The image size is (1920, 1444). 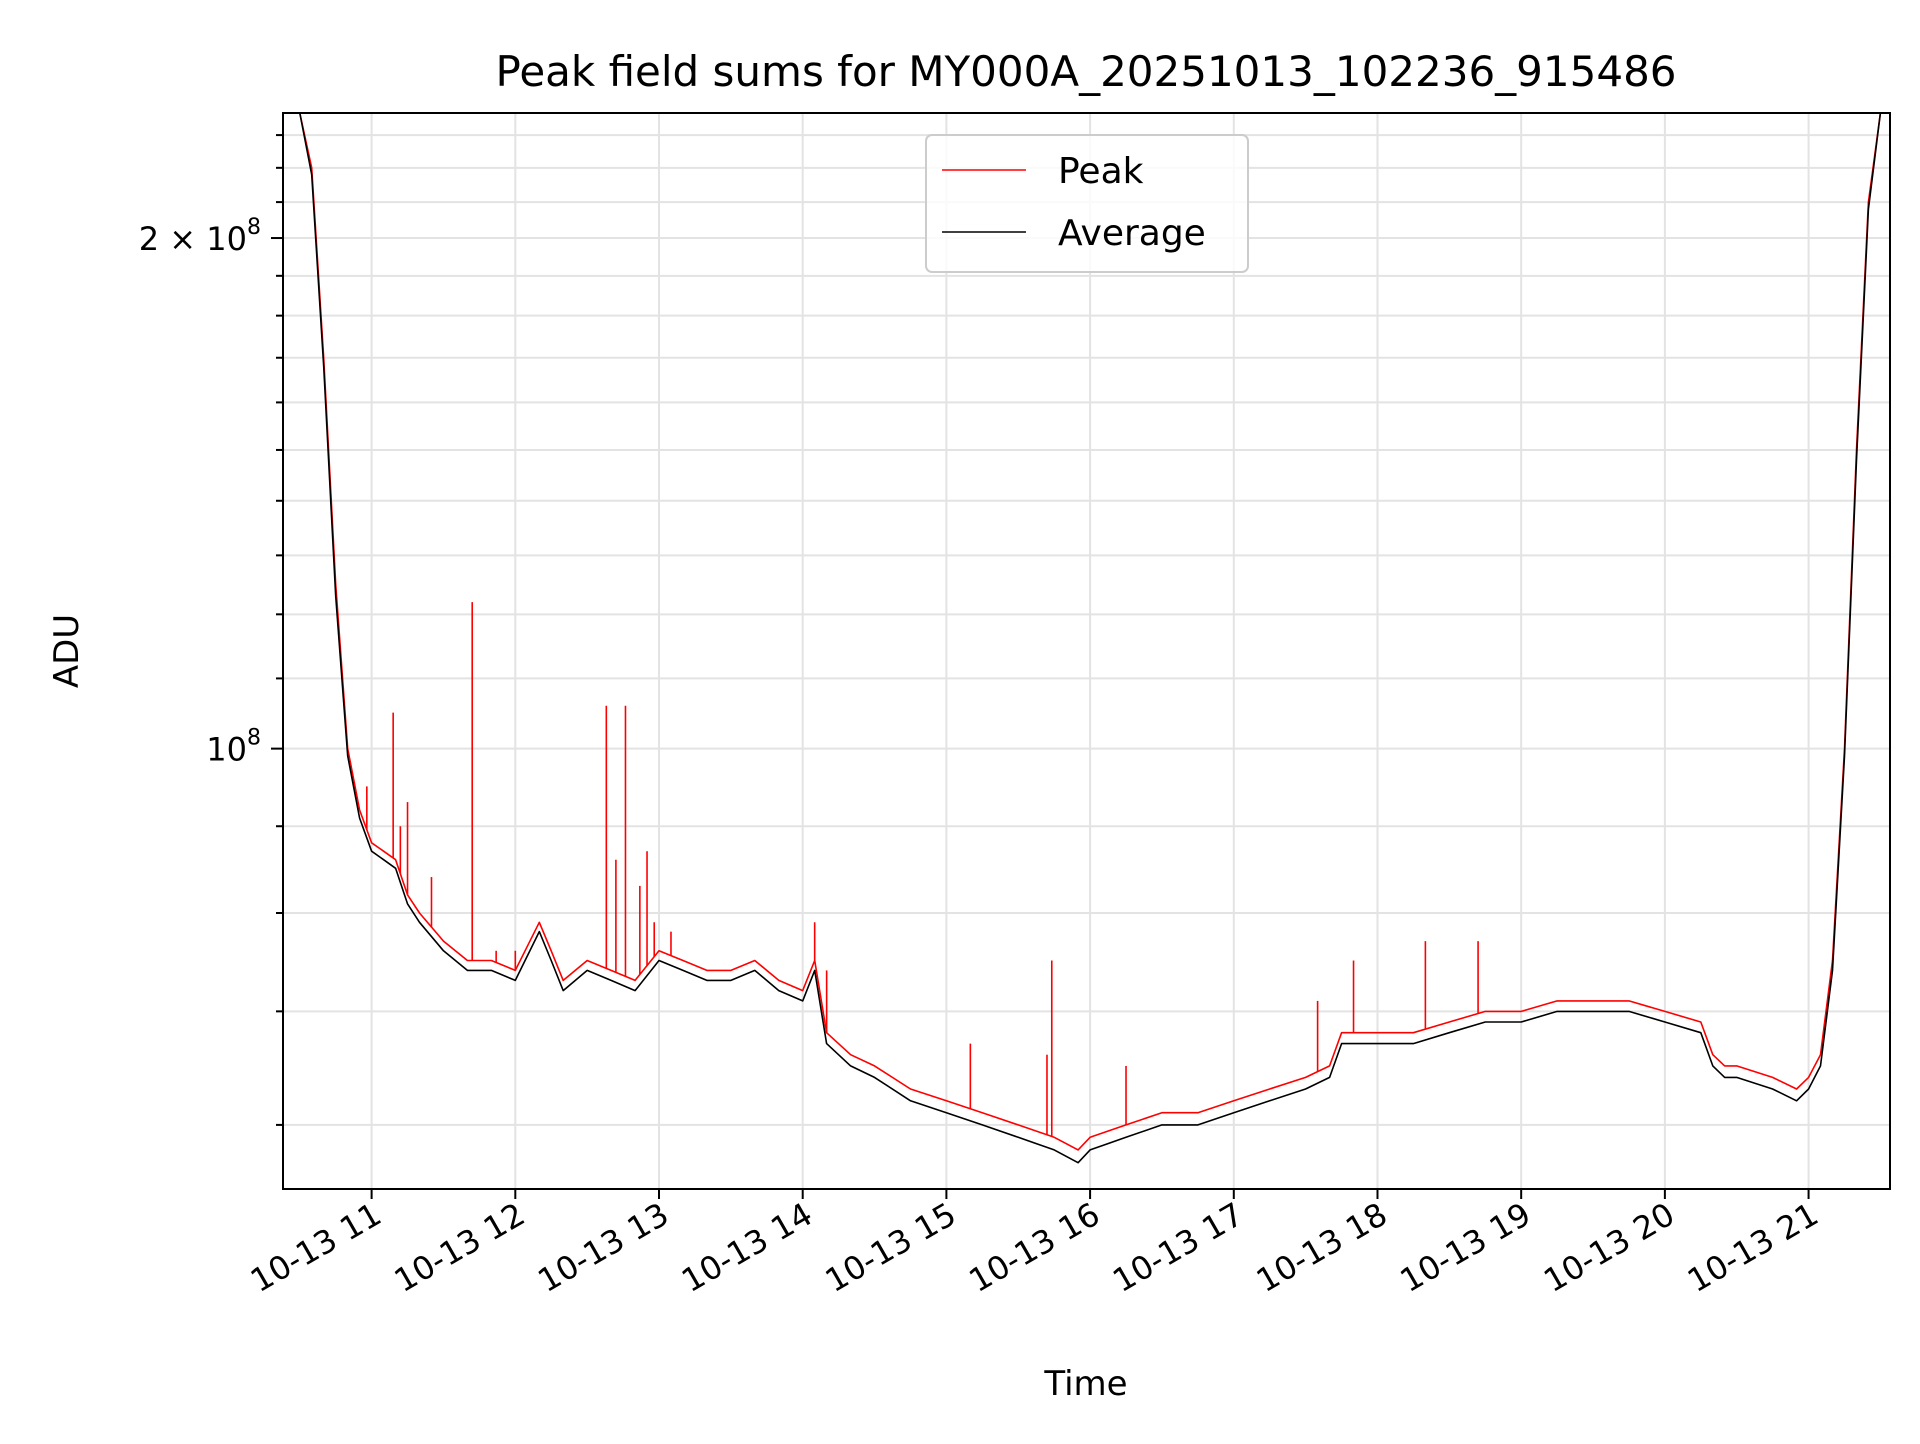 I want to click on y-tick-label: 108, so click(x=233, y=747).